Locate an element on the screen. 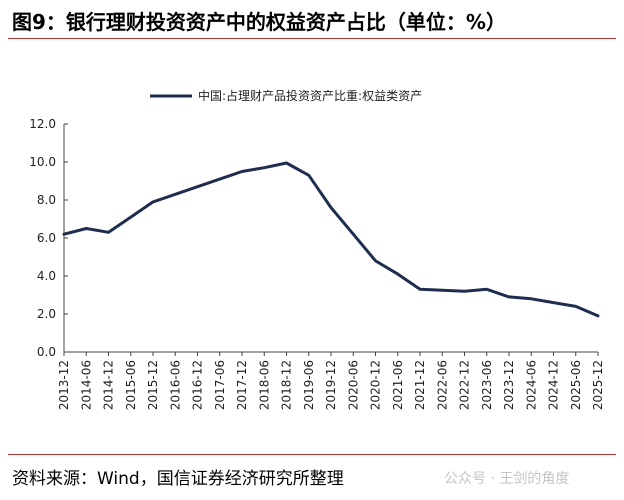 This screenshot has width=624, height=500. x-tick-label: 2016-06 is located at coordinates (175, 385).